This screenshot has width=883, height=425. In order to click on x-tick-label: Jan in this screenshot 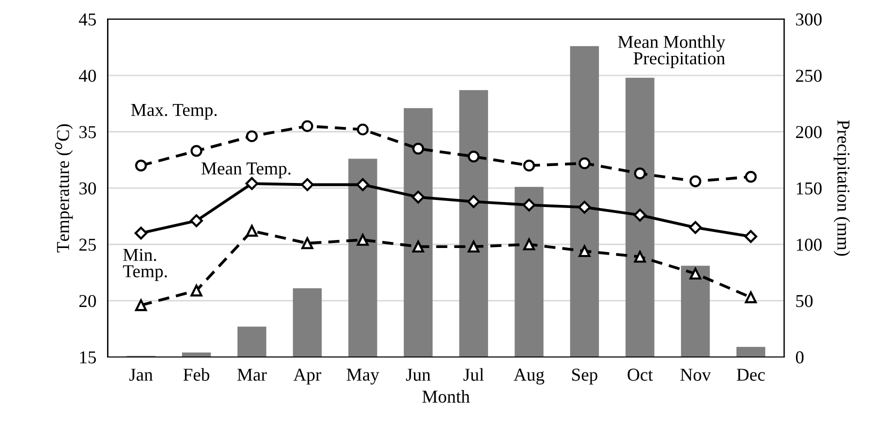, I will do `click(141, 374)`.